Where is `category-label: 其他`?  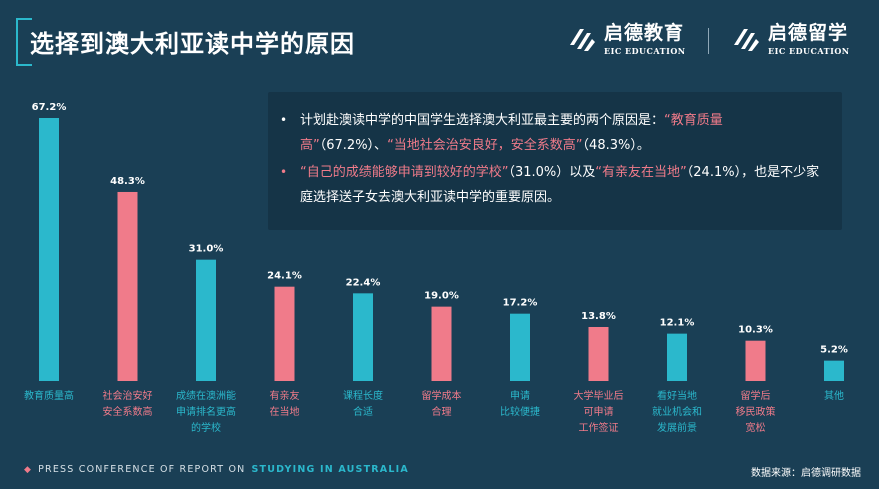
category-label: 其他 is located at coordinates (834, 395).